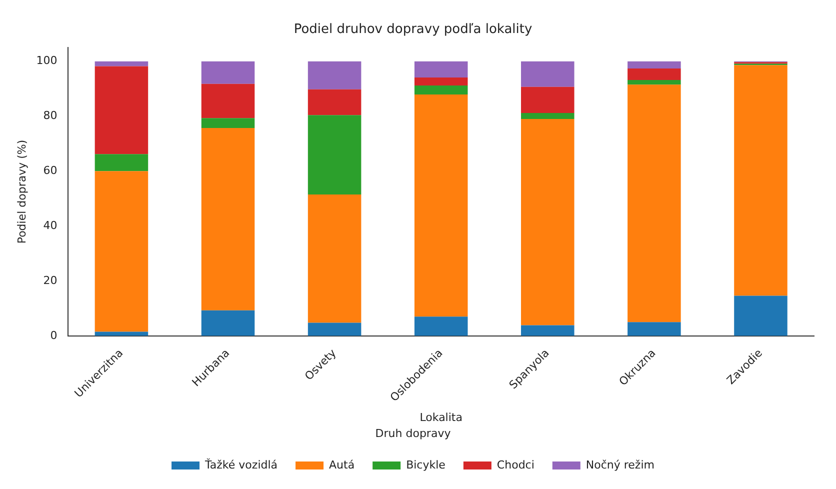 This screenshot has height=489, width=836. Describe the element at coordinates (50, 280) in the screenshot. I see `y-tick-label: 20` at that location.